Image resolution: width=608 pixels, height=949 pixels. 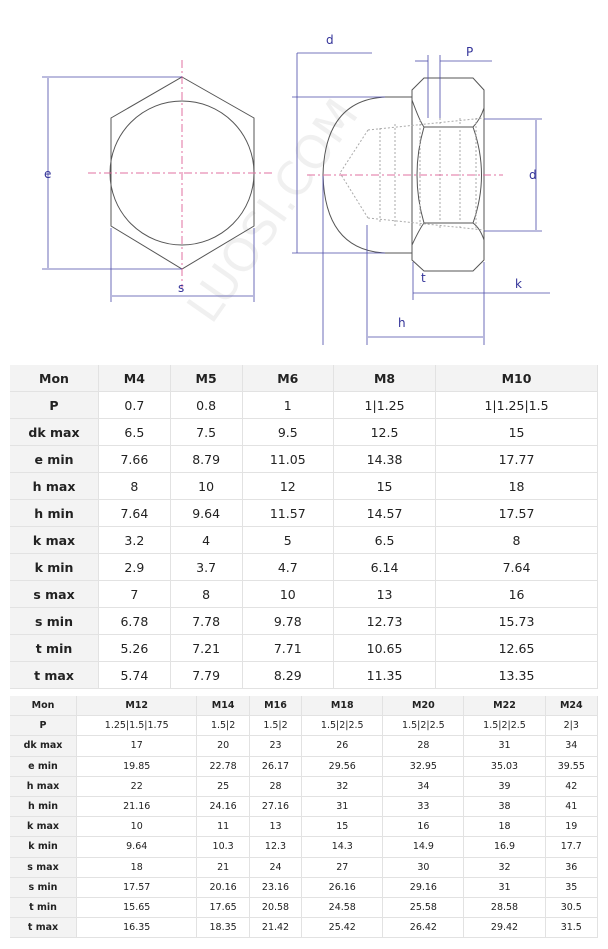 I want to click on label-d-top: d, so click(x=330, y=40).